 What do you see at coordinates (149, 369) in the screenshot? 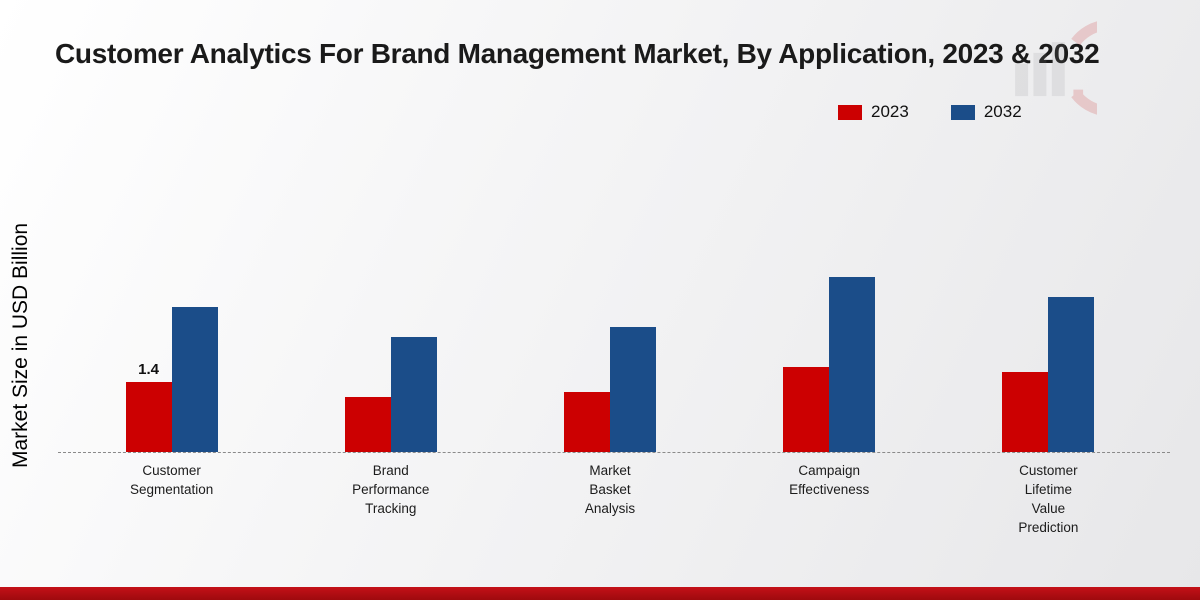
I see `value-label: 1.4` at bounding box center [149, 369].